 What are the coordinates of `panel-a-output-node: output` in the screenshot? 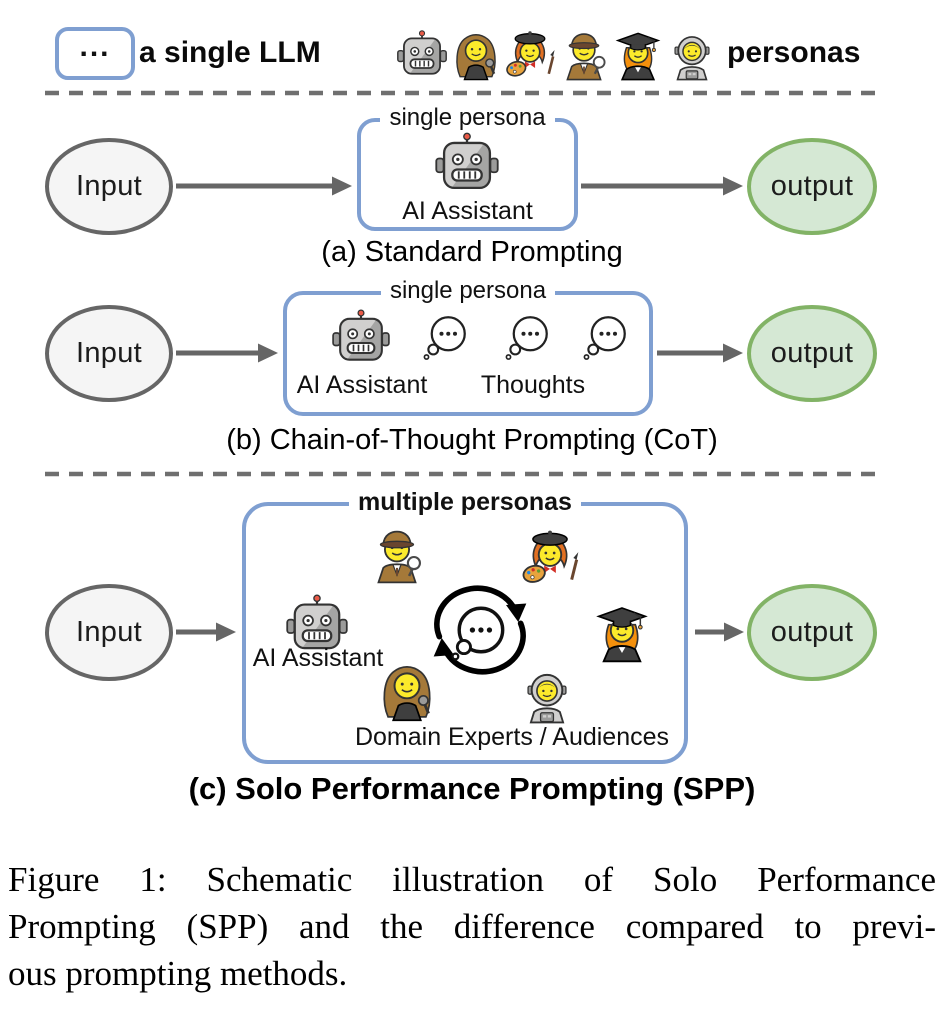 It's located at (812, 186).